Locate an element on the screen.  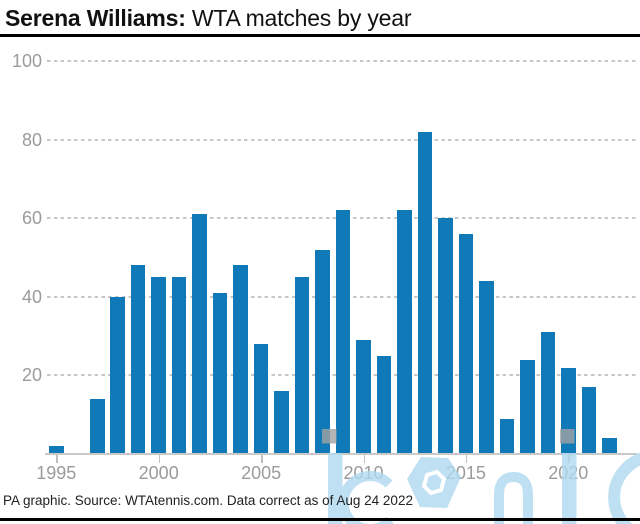
x-tick-2015 is located at coordinates (466, 459).